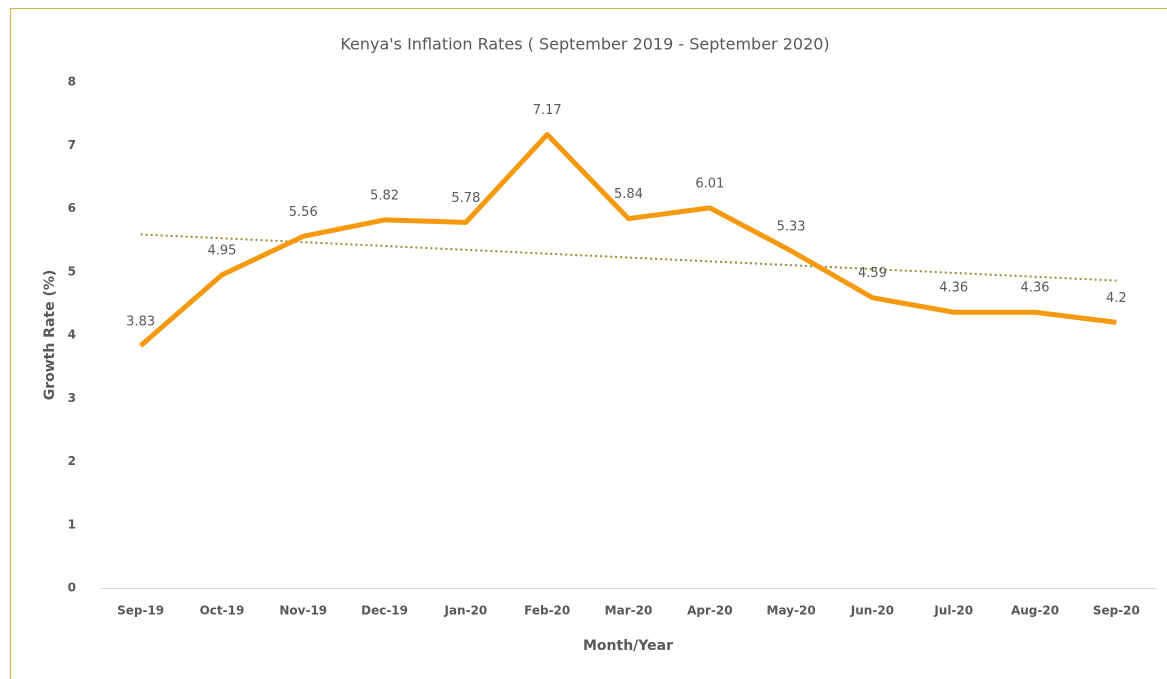  Describe the element at coordinates (72, 588) in the screenshot. I see `y-tick-label: 0` at that location.